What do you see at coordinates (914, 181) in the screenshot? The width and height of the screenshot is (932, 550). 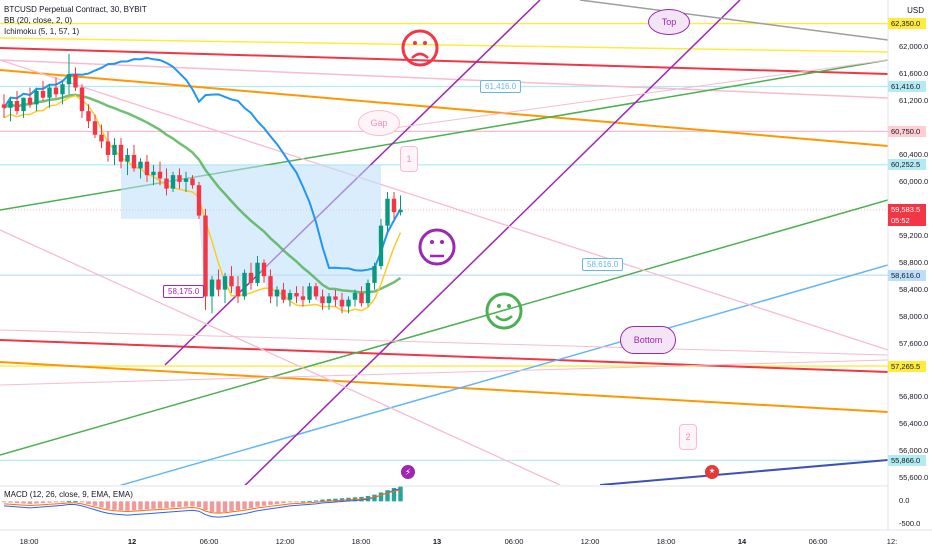 I see `price-tick-label: 60,000.0` at bounding box center [914, 181].